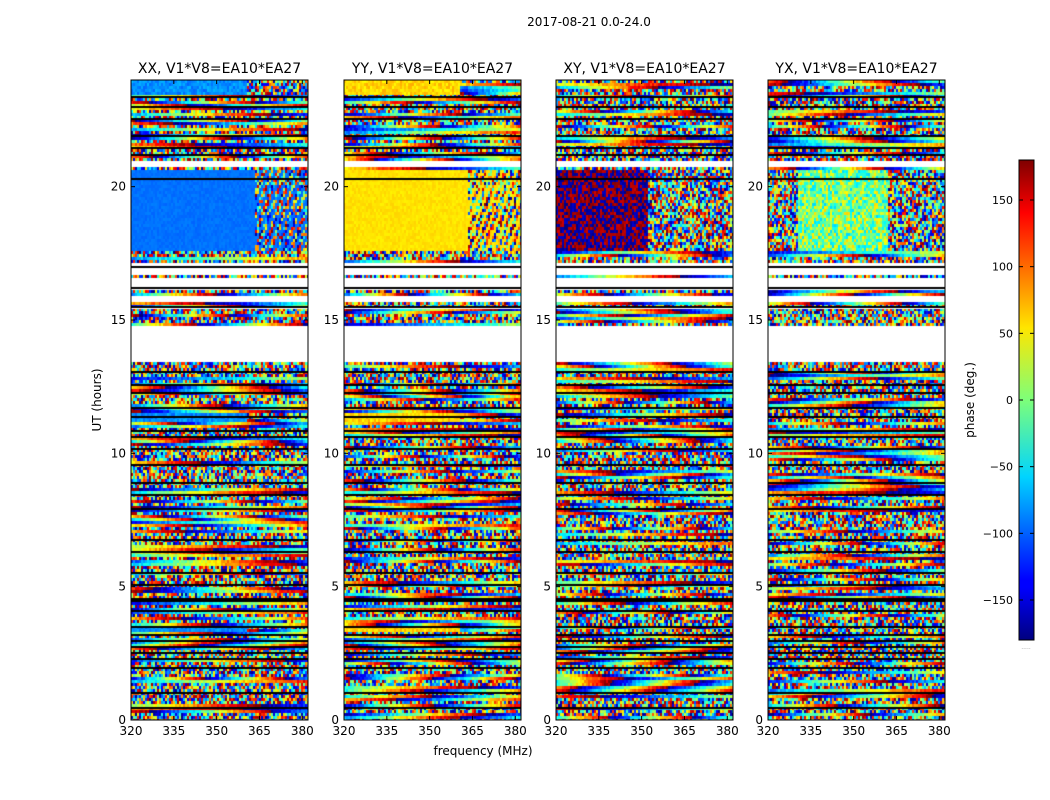  What do you see at coordinates (1002, 267) in the screenshot?
I see `colorbar-tick-label: 100` at bounding box center [1002, 267].